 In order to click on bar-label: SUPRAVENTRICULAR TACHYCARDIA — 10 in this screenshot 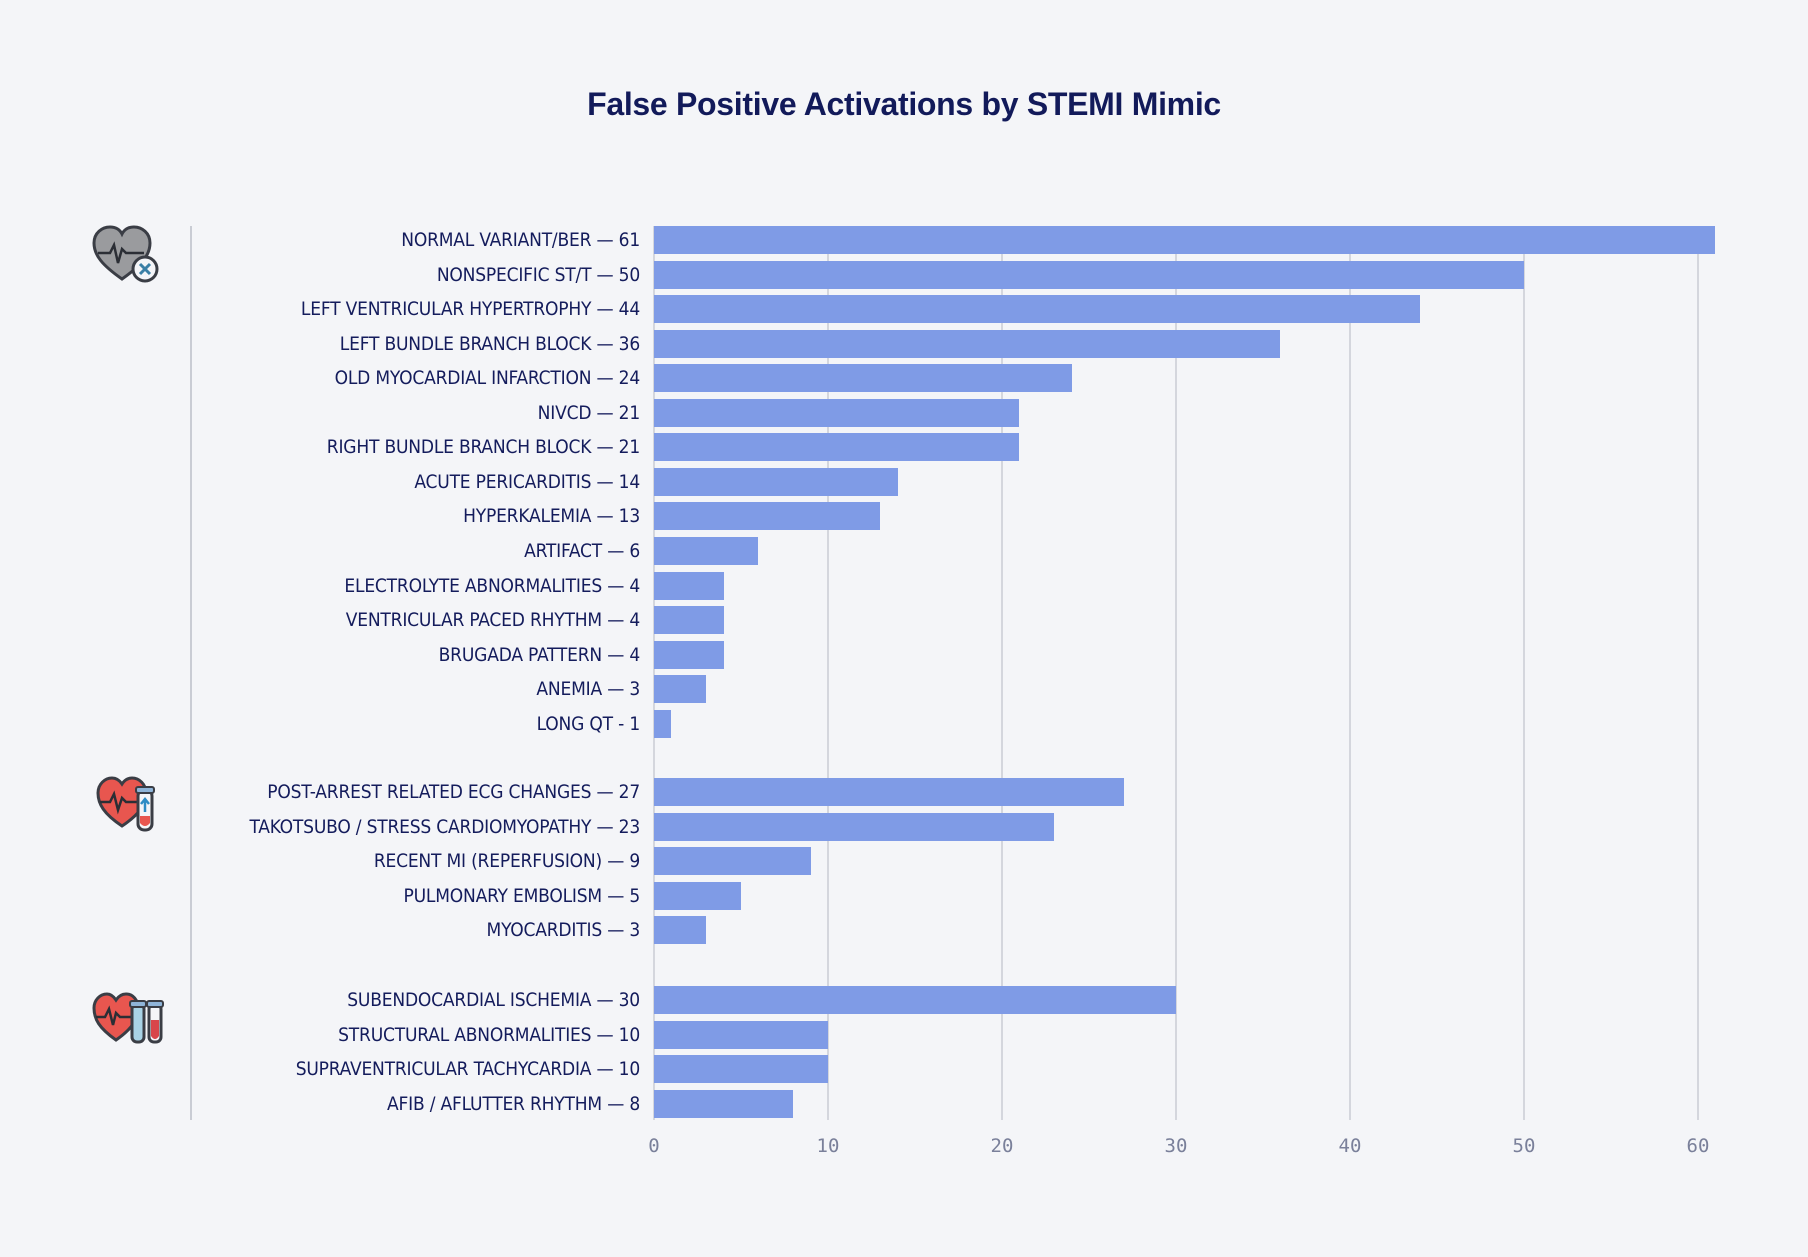, I will do `click(467, 1069)`.